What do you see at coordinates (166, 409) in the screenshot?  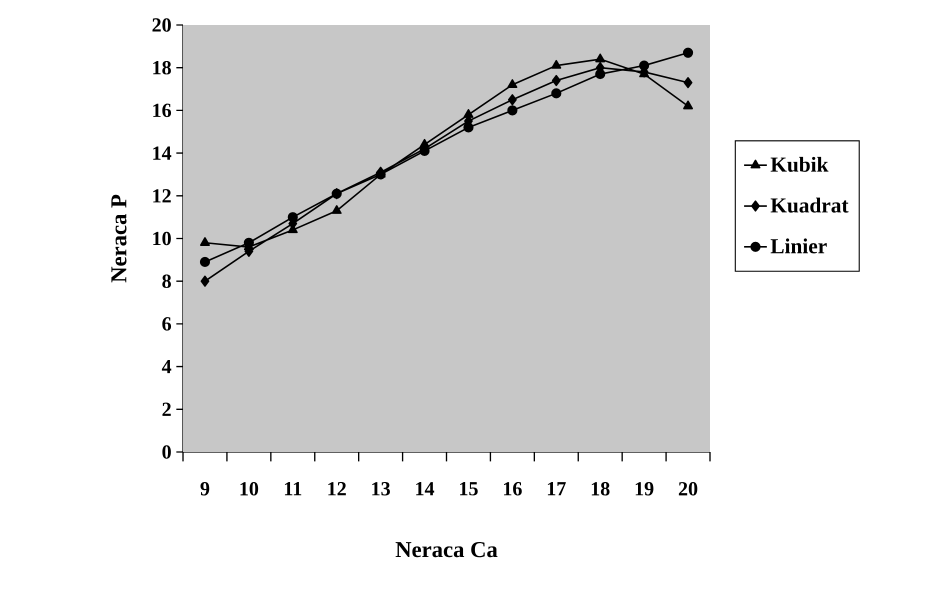 I see `y-tick-label: 2` at bounding box center [166, 409].